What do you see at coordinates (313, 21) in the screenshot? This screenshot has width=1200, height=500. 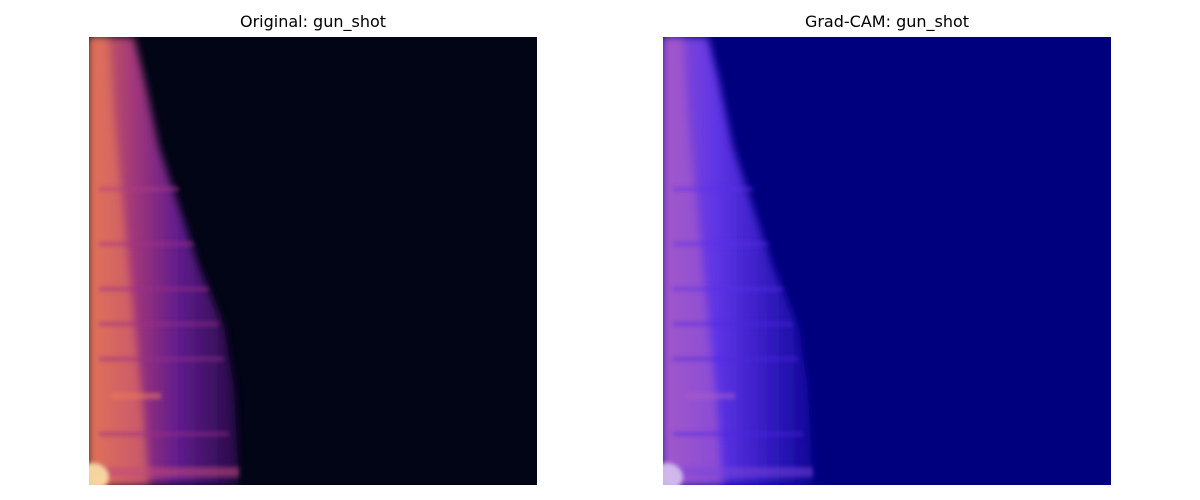 I see `original-panel-title: Original: gun_shot` at bounding box center [313, 21].